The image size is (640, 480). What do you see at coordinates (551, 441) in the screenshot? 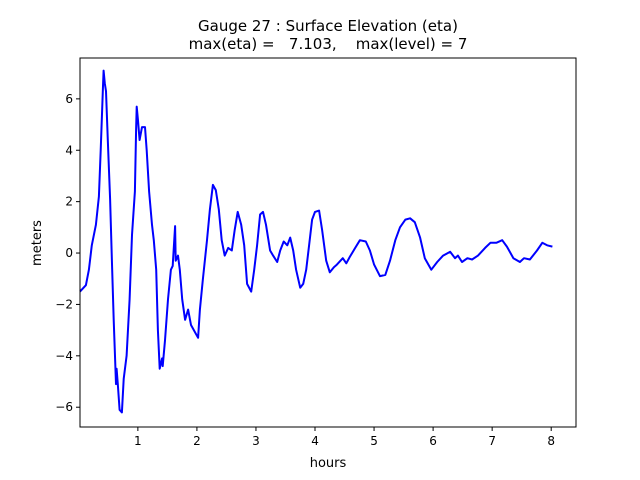
I see `x-tick-label: 8` at bounding box center [551, 441].